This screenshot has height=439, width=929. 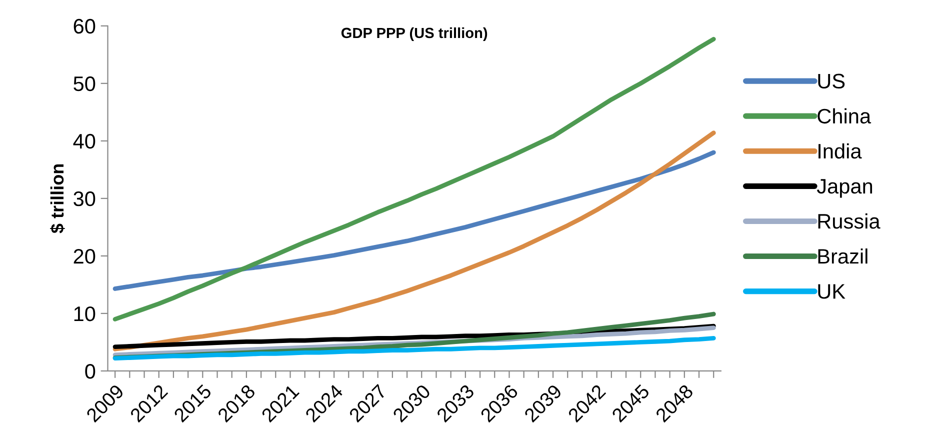 I want to click on line-series, so click(x=414, y=348).